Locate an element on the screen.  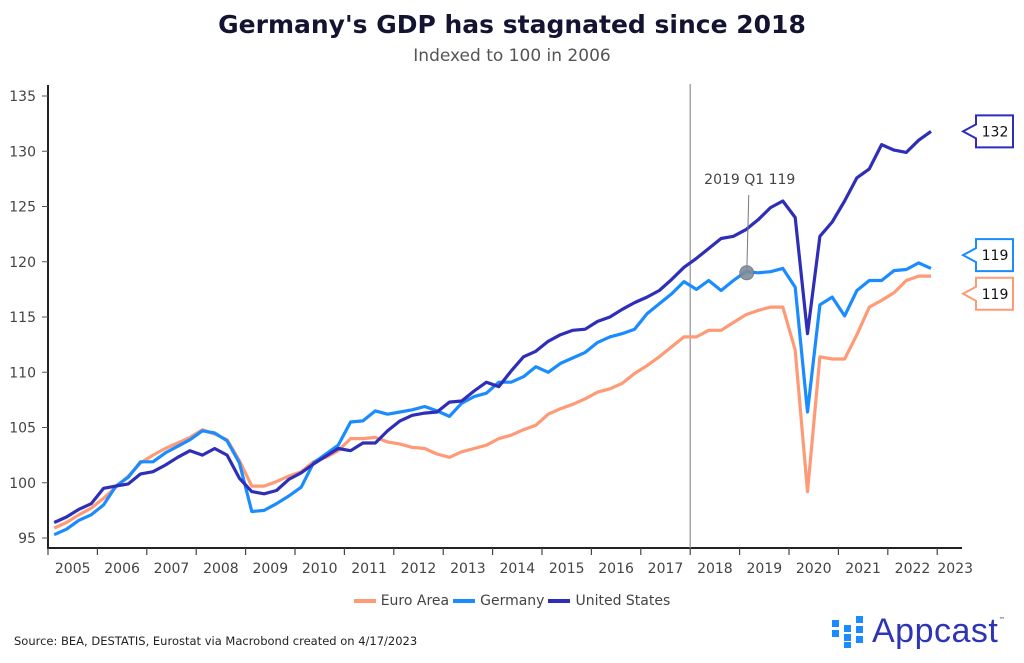
appcast-logo: Appcast ™ is located at coordinates (918, 631).